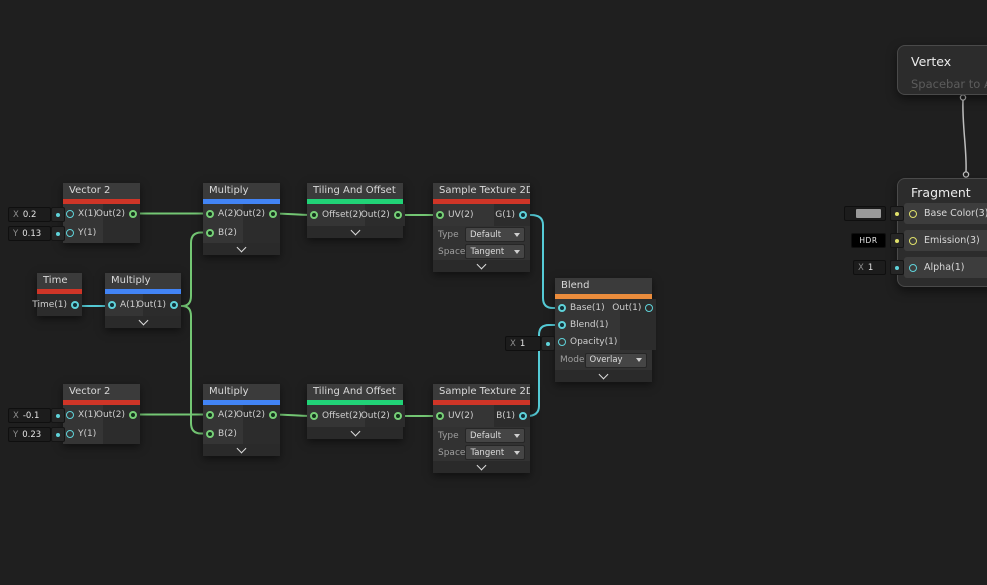 Image resolution: width=987 pixels, height=585 pixels. What do you see at coordinates (868, 240) in the screenshot?
I see `emission-color-field: HDR` at bounding box center [868, 240].